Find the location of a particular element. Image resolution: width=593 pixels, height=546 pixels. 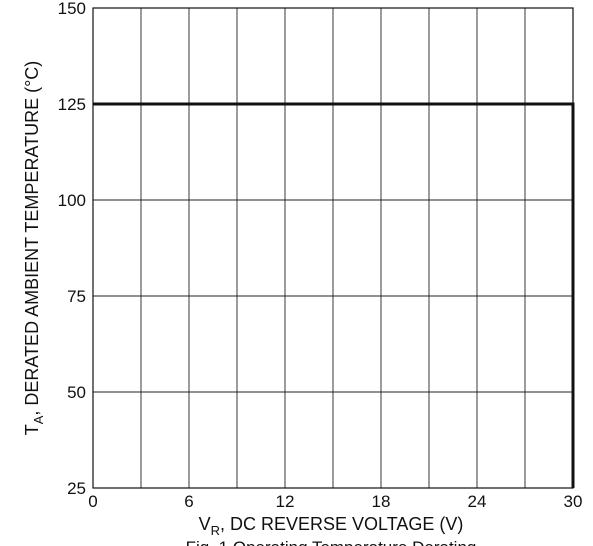

y-tick-label: 25 is located at coordinates (76, 488).